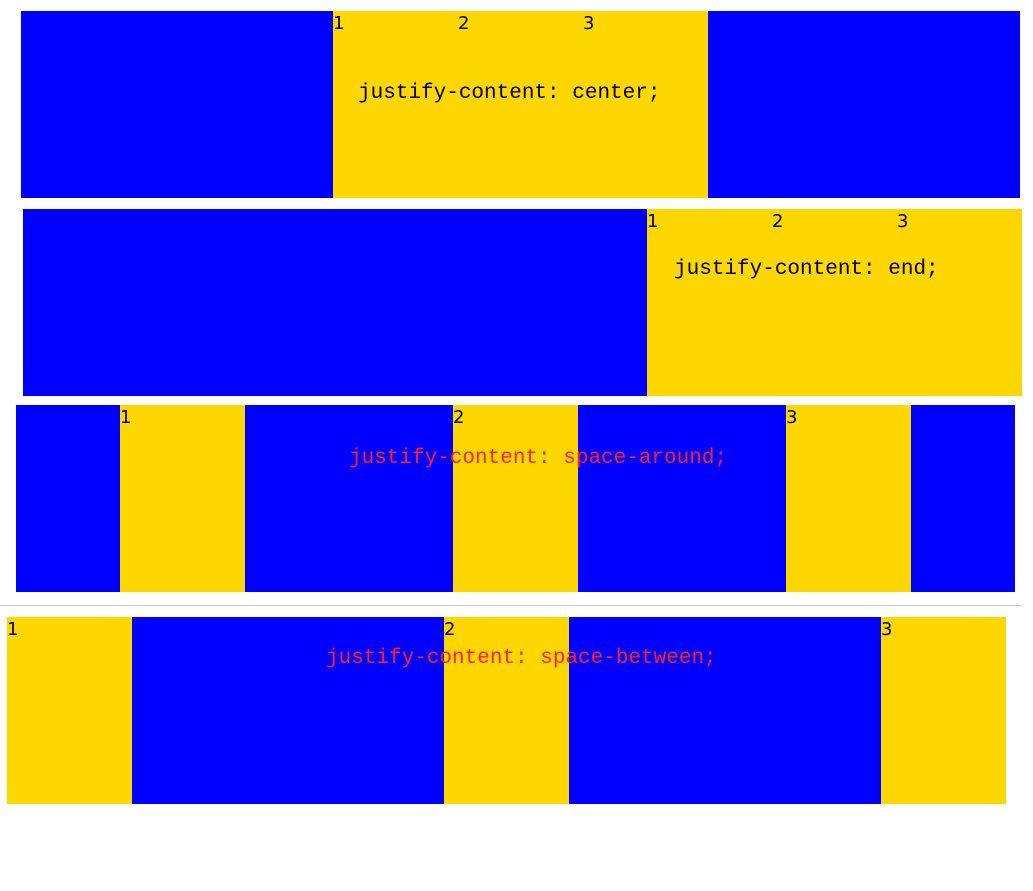 This screenshot has width=1033, height=891. Describe the element at coordinates (509, 93) in the screenshot. I see `label: justify-content: center;` at that location.